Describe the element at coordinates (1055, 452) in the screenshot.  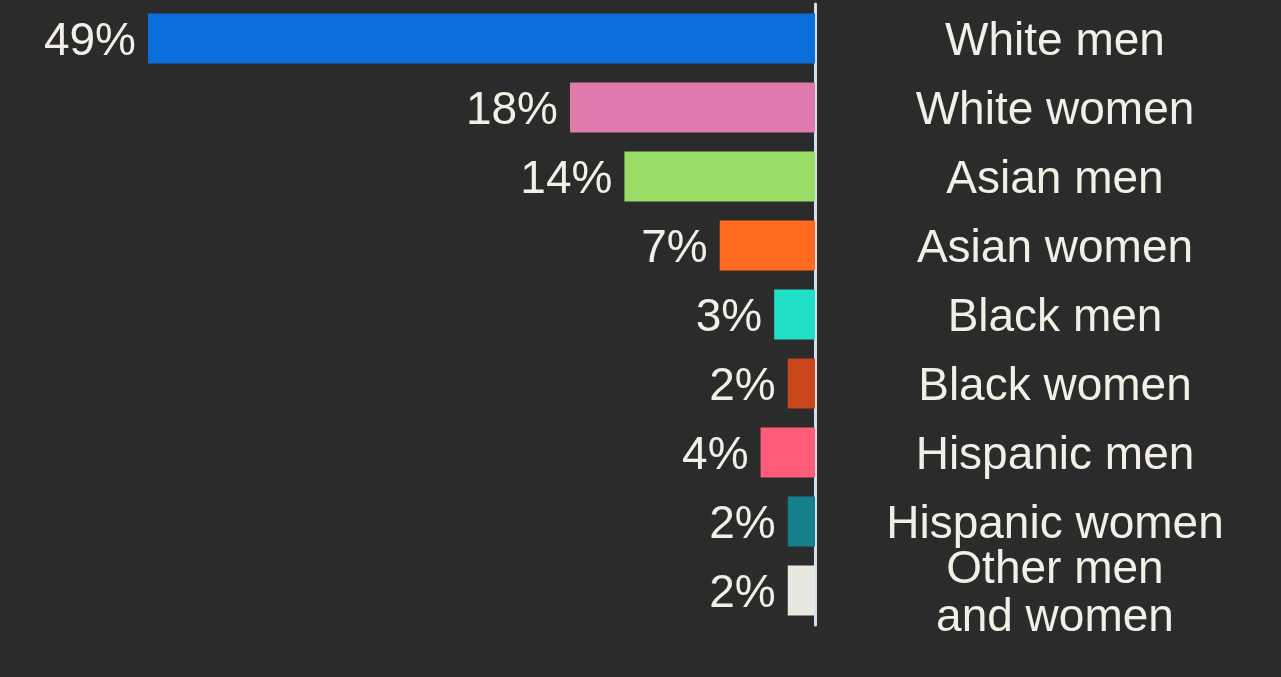
I see `y-tick-label: Hispanic men` at that location.